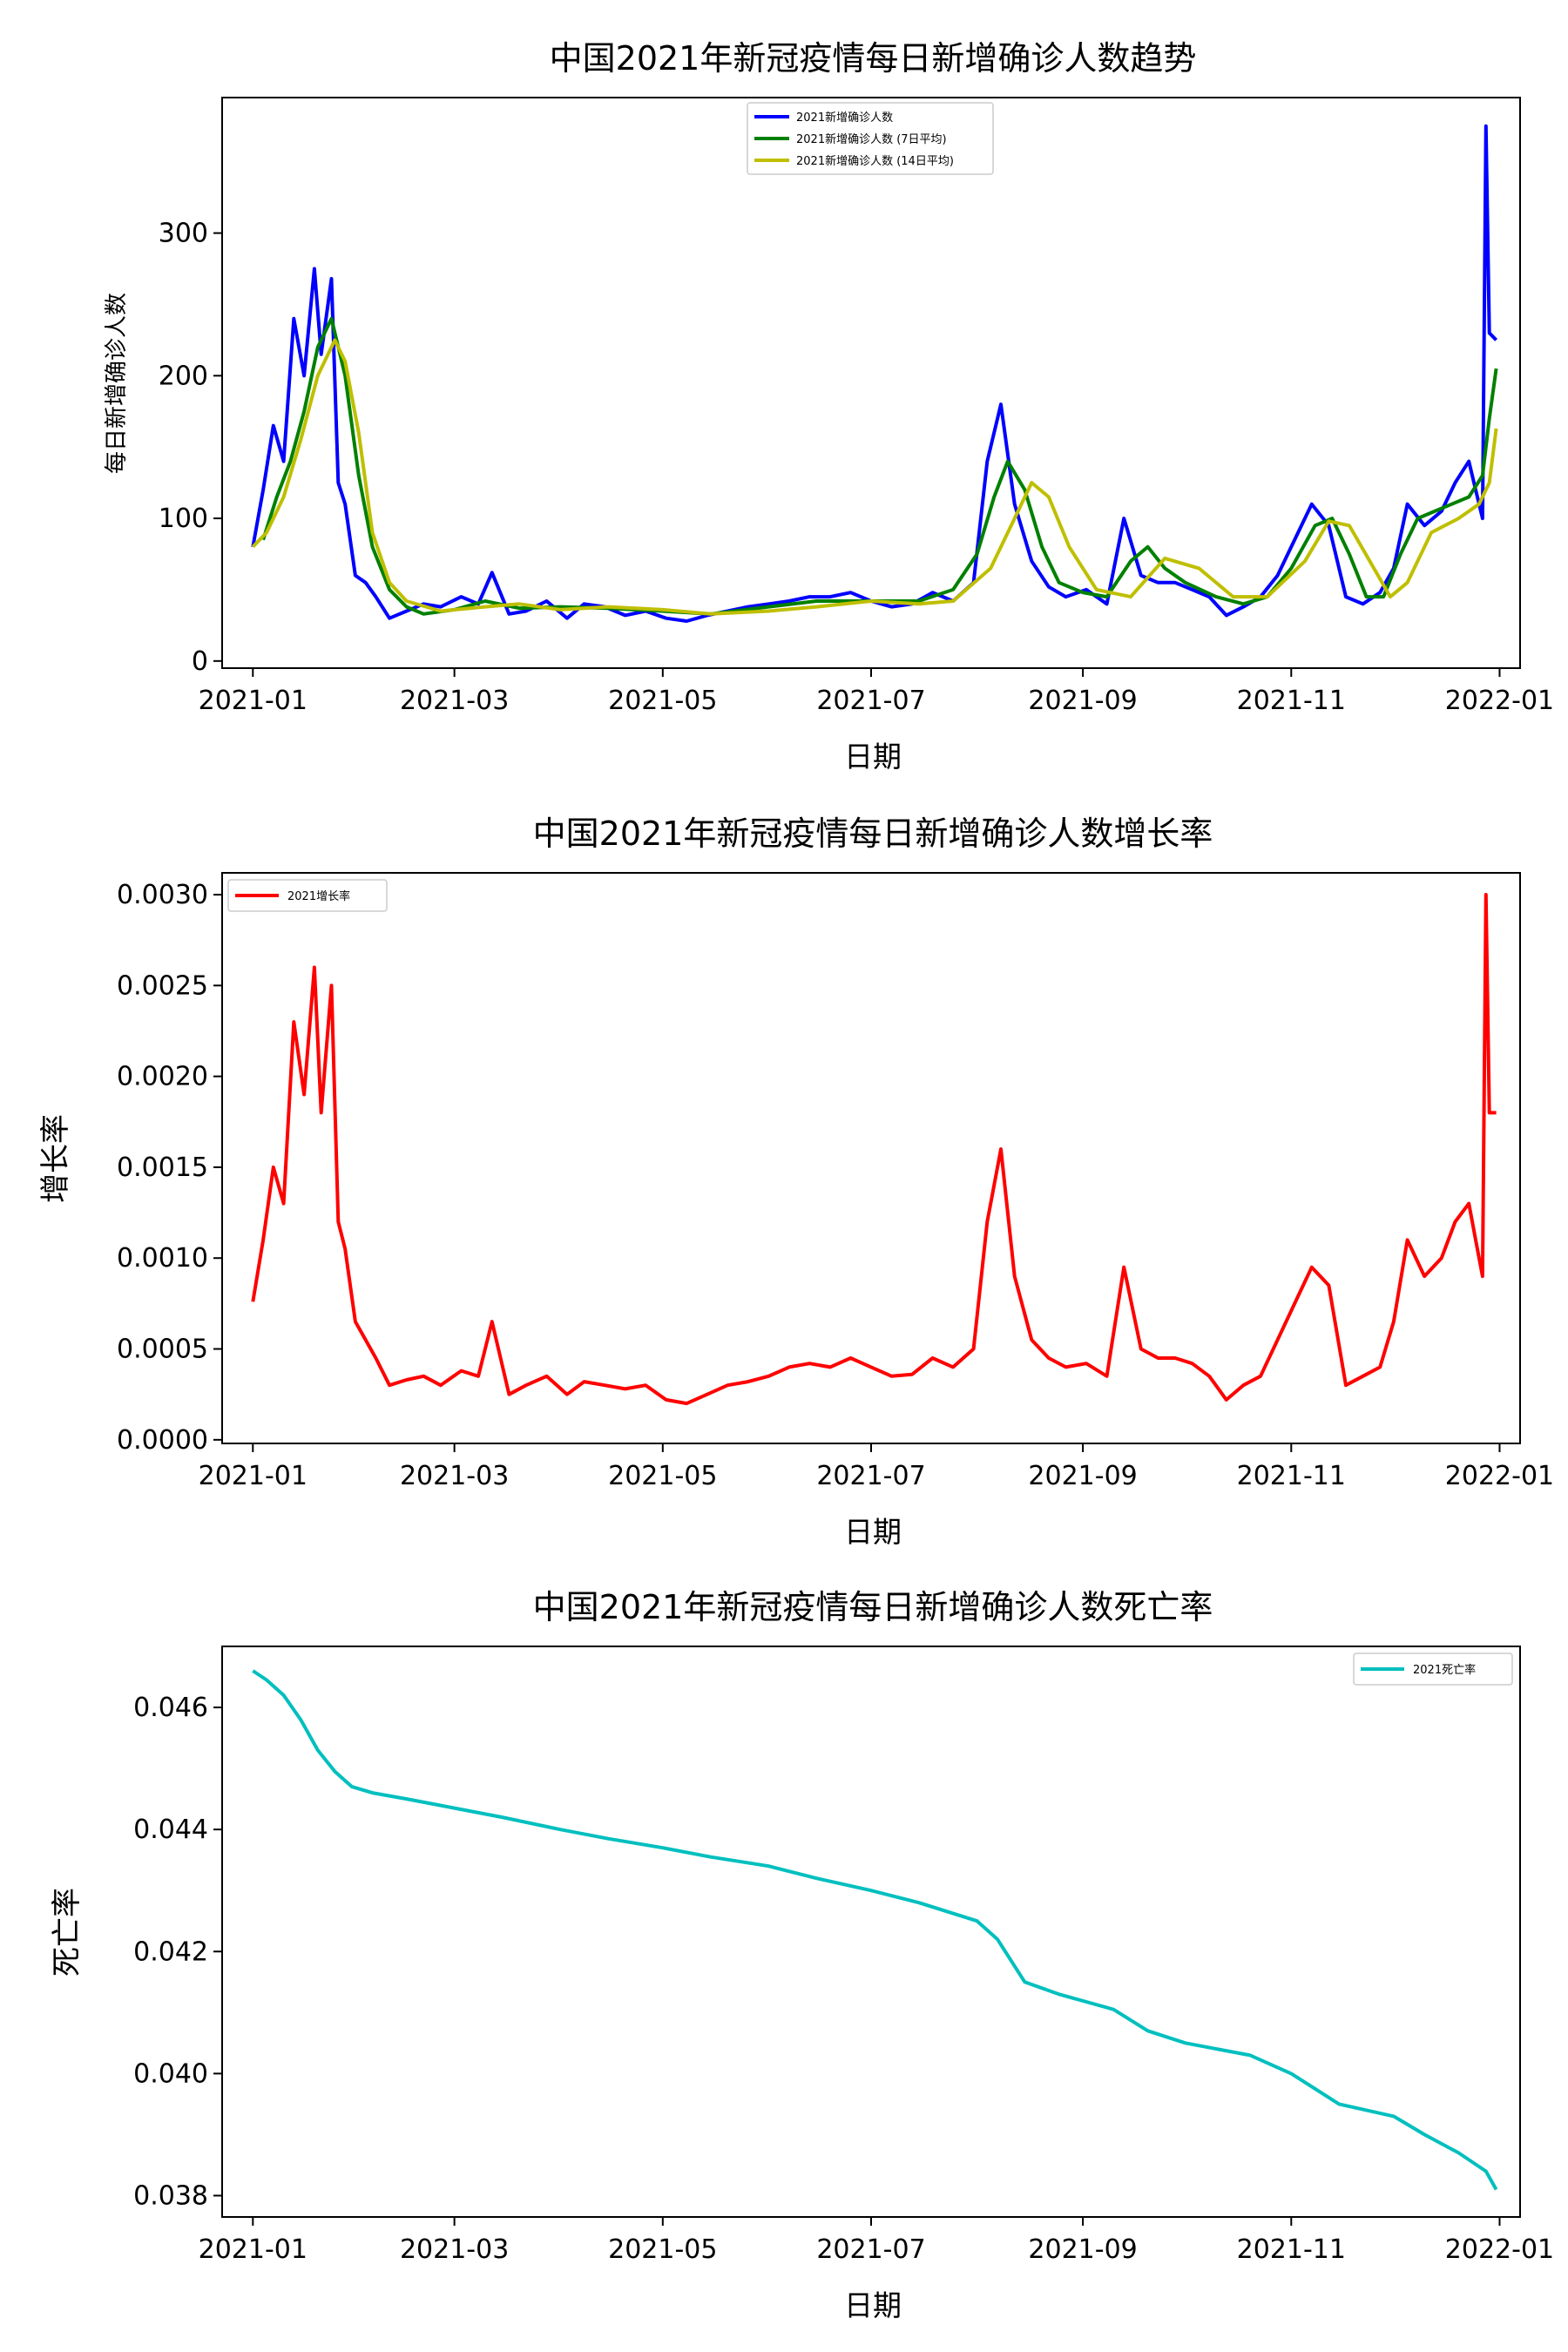 This screenshot has width=1568, height=2352. What do you see at coordinates (183, 376) in the screenshot?
I see `y-tick-label: 200` at bounding box center [183, 376].